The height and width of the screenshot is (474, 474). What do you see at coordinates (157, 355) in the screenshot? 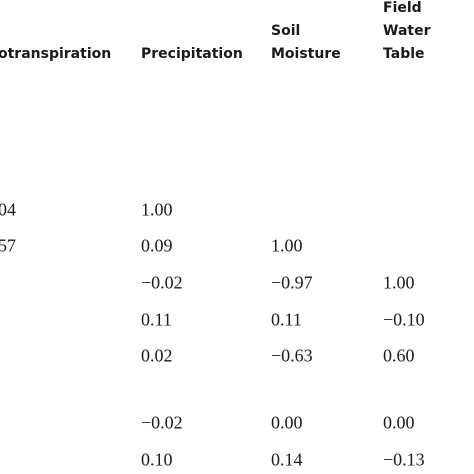
I see `table-cell: 0.02` at bounding box center [157, 355].